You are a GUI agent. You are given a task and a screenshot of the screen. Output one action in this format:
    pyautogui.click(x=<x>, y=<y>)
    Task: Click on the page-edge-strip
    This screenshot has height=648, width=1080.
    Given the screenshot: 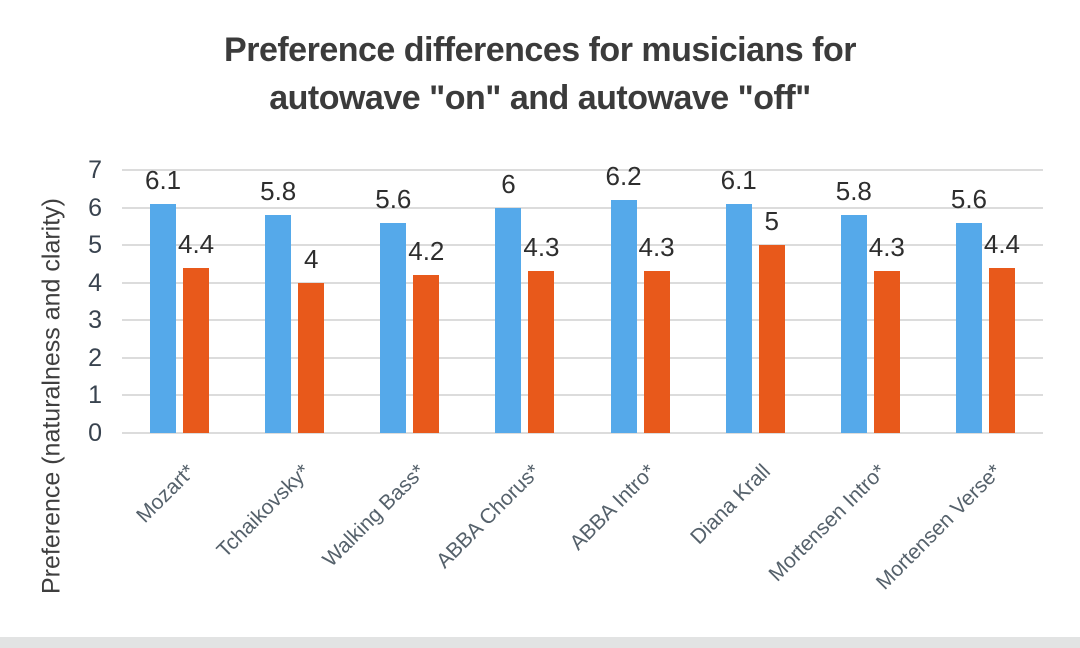 What is the action you would take?
    pyautogui.click(x=540, y=642)
    